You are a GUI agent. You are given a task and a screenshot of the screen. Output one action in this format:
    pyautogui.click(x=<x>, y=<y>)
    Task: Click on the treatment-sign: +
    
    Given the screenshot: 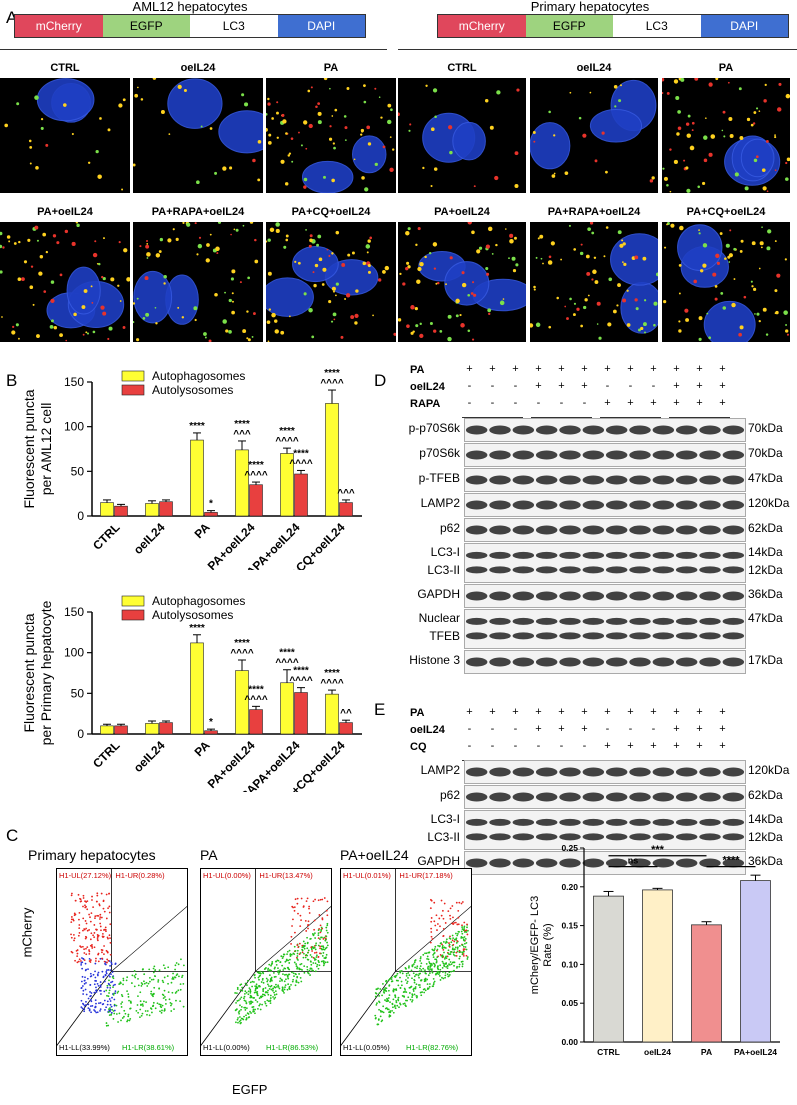 What is the action you would take?
    pyautogui.click(x=584, y=369)
    